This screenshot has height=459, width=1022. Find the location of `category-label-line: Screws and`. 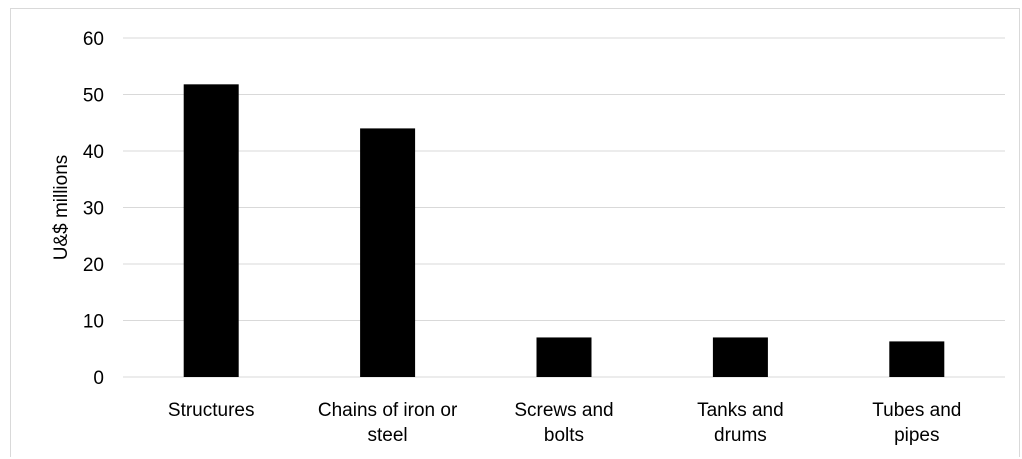

category-label-line: Screws and is located at coordinates (563, 410).